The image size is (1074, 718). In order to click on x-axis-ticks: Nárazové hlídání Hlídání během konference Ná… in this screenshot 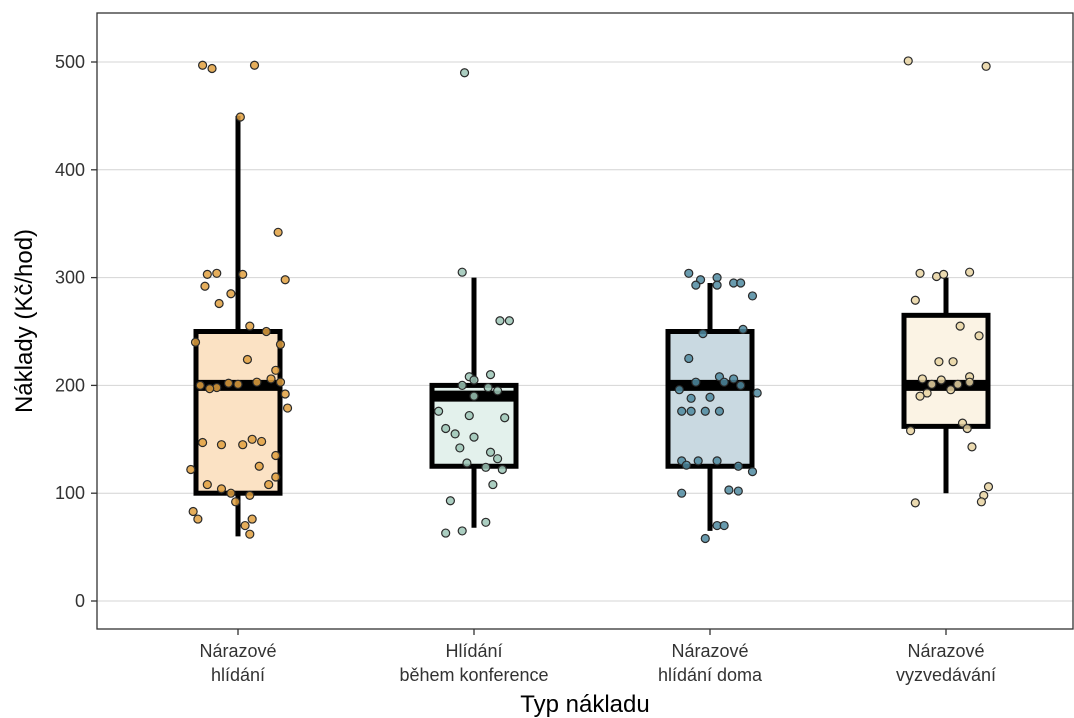, I will do `click(597, 657)`.